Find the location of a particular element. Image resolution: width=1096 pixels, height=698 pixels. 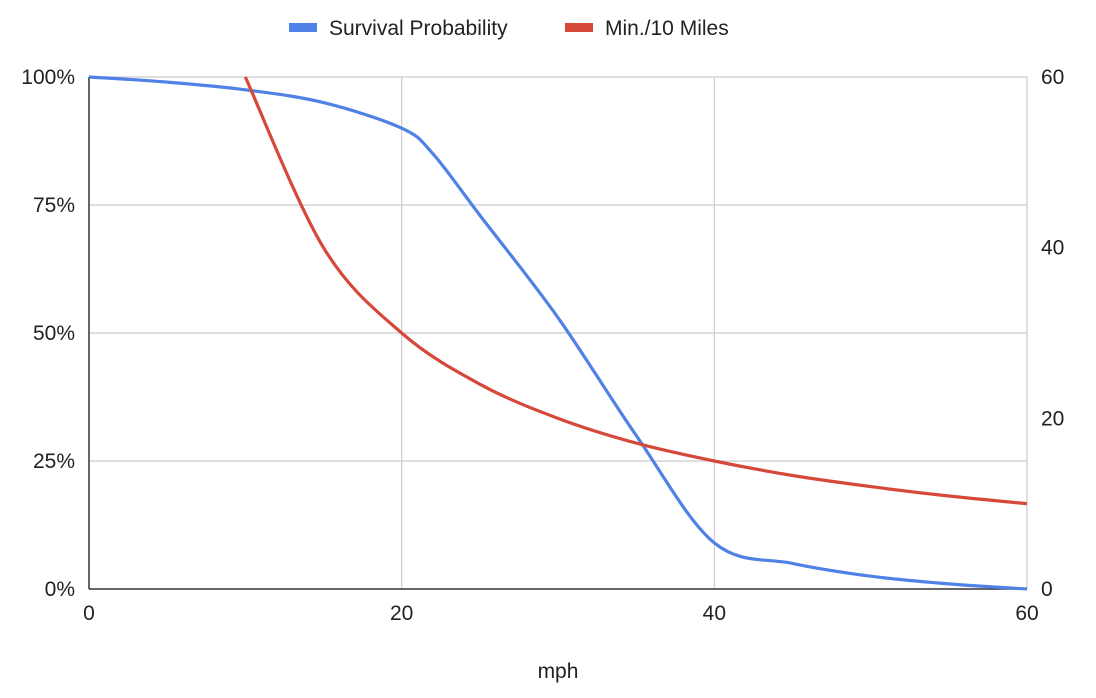

y-tick-label: 75% is located at coordinates (54, 205).